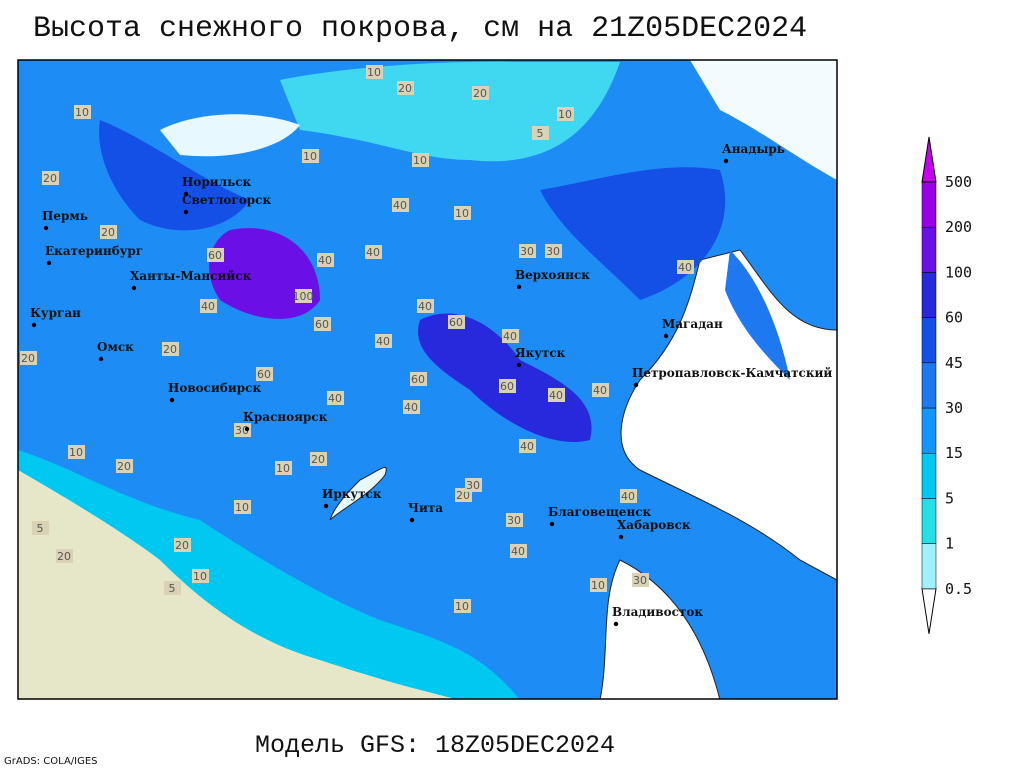  What do you see at coordinates (949, 544) in the screenshot?
I see `colorbar-label: 1` at bounding box center [949, 544].